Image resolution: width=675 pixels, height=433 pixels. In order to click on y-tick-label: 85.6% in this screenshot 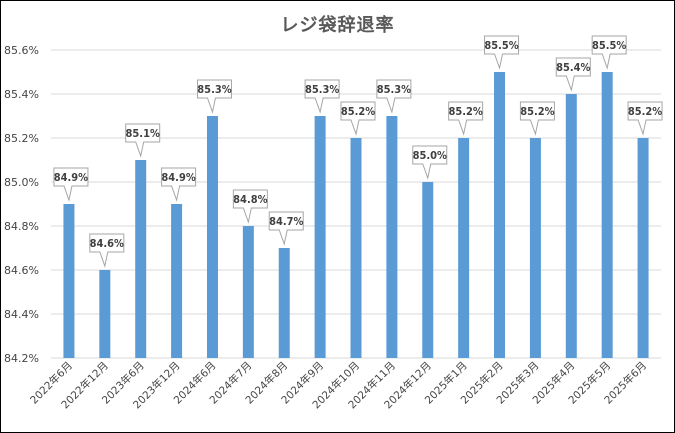, I will do `click(21, 50)`.